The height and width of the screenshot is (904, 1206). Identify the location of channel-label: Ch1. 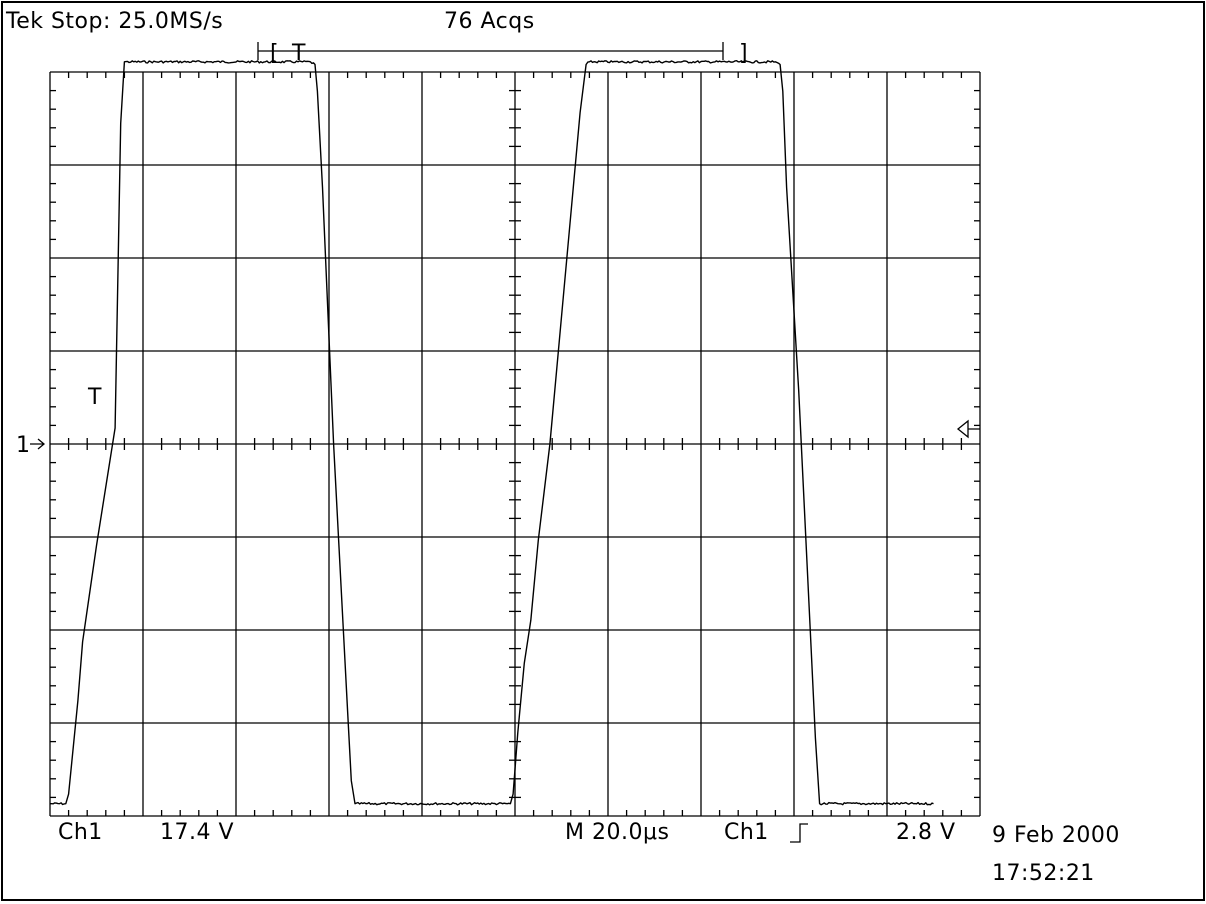
(80, 832).